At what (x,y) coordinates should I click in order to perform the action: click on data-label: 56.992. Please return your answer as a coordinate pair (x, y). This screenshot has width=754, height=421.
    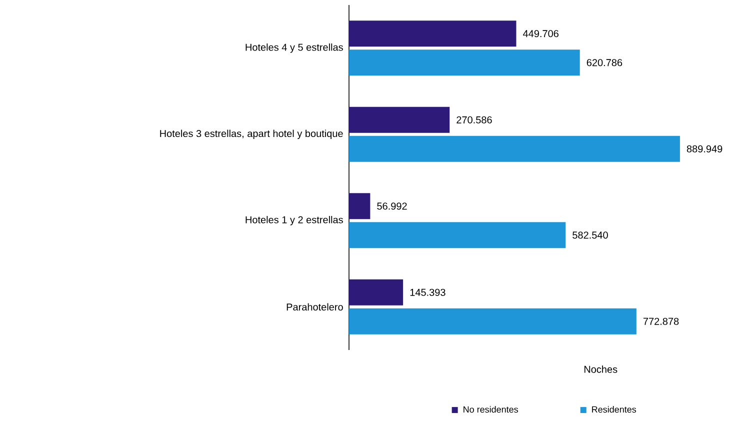
    Looking at the image, I should click on (392, 206).